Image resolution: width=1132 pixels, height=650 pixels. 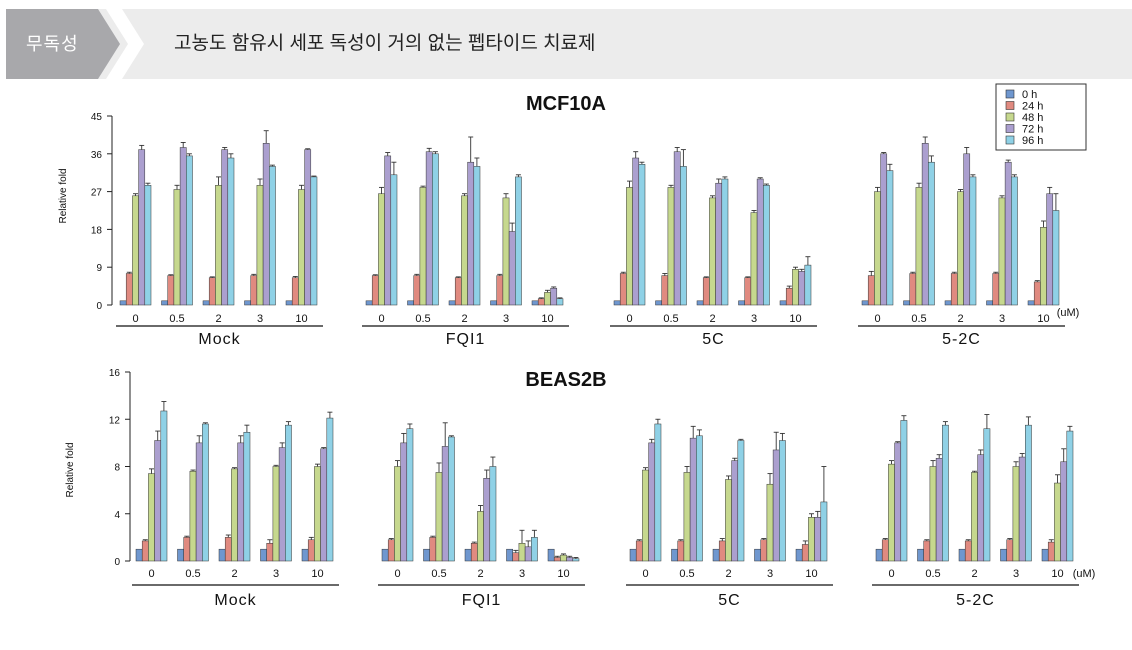 What do you see at coordinates (535, 303) in the screenshot?
I see `panel1-bar-fqi1-10-0h` at bounding box center [535, 303].